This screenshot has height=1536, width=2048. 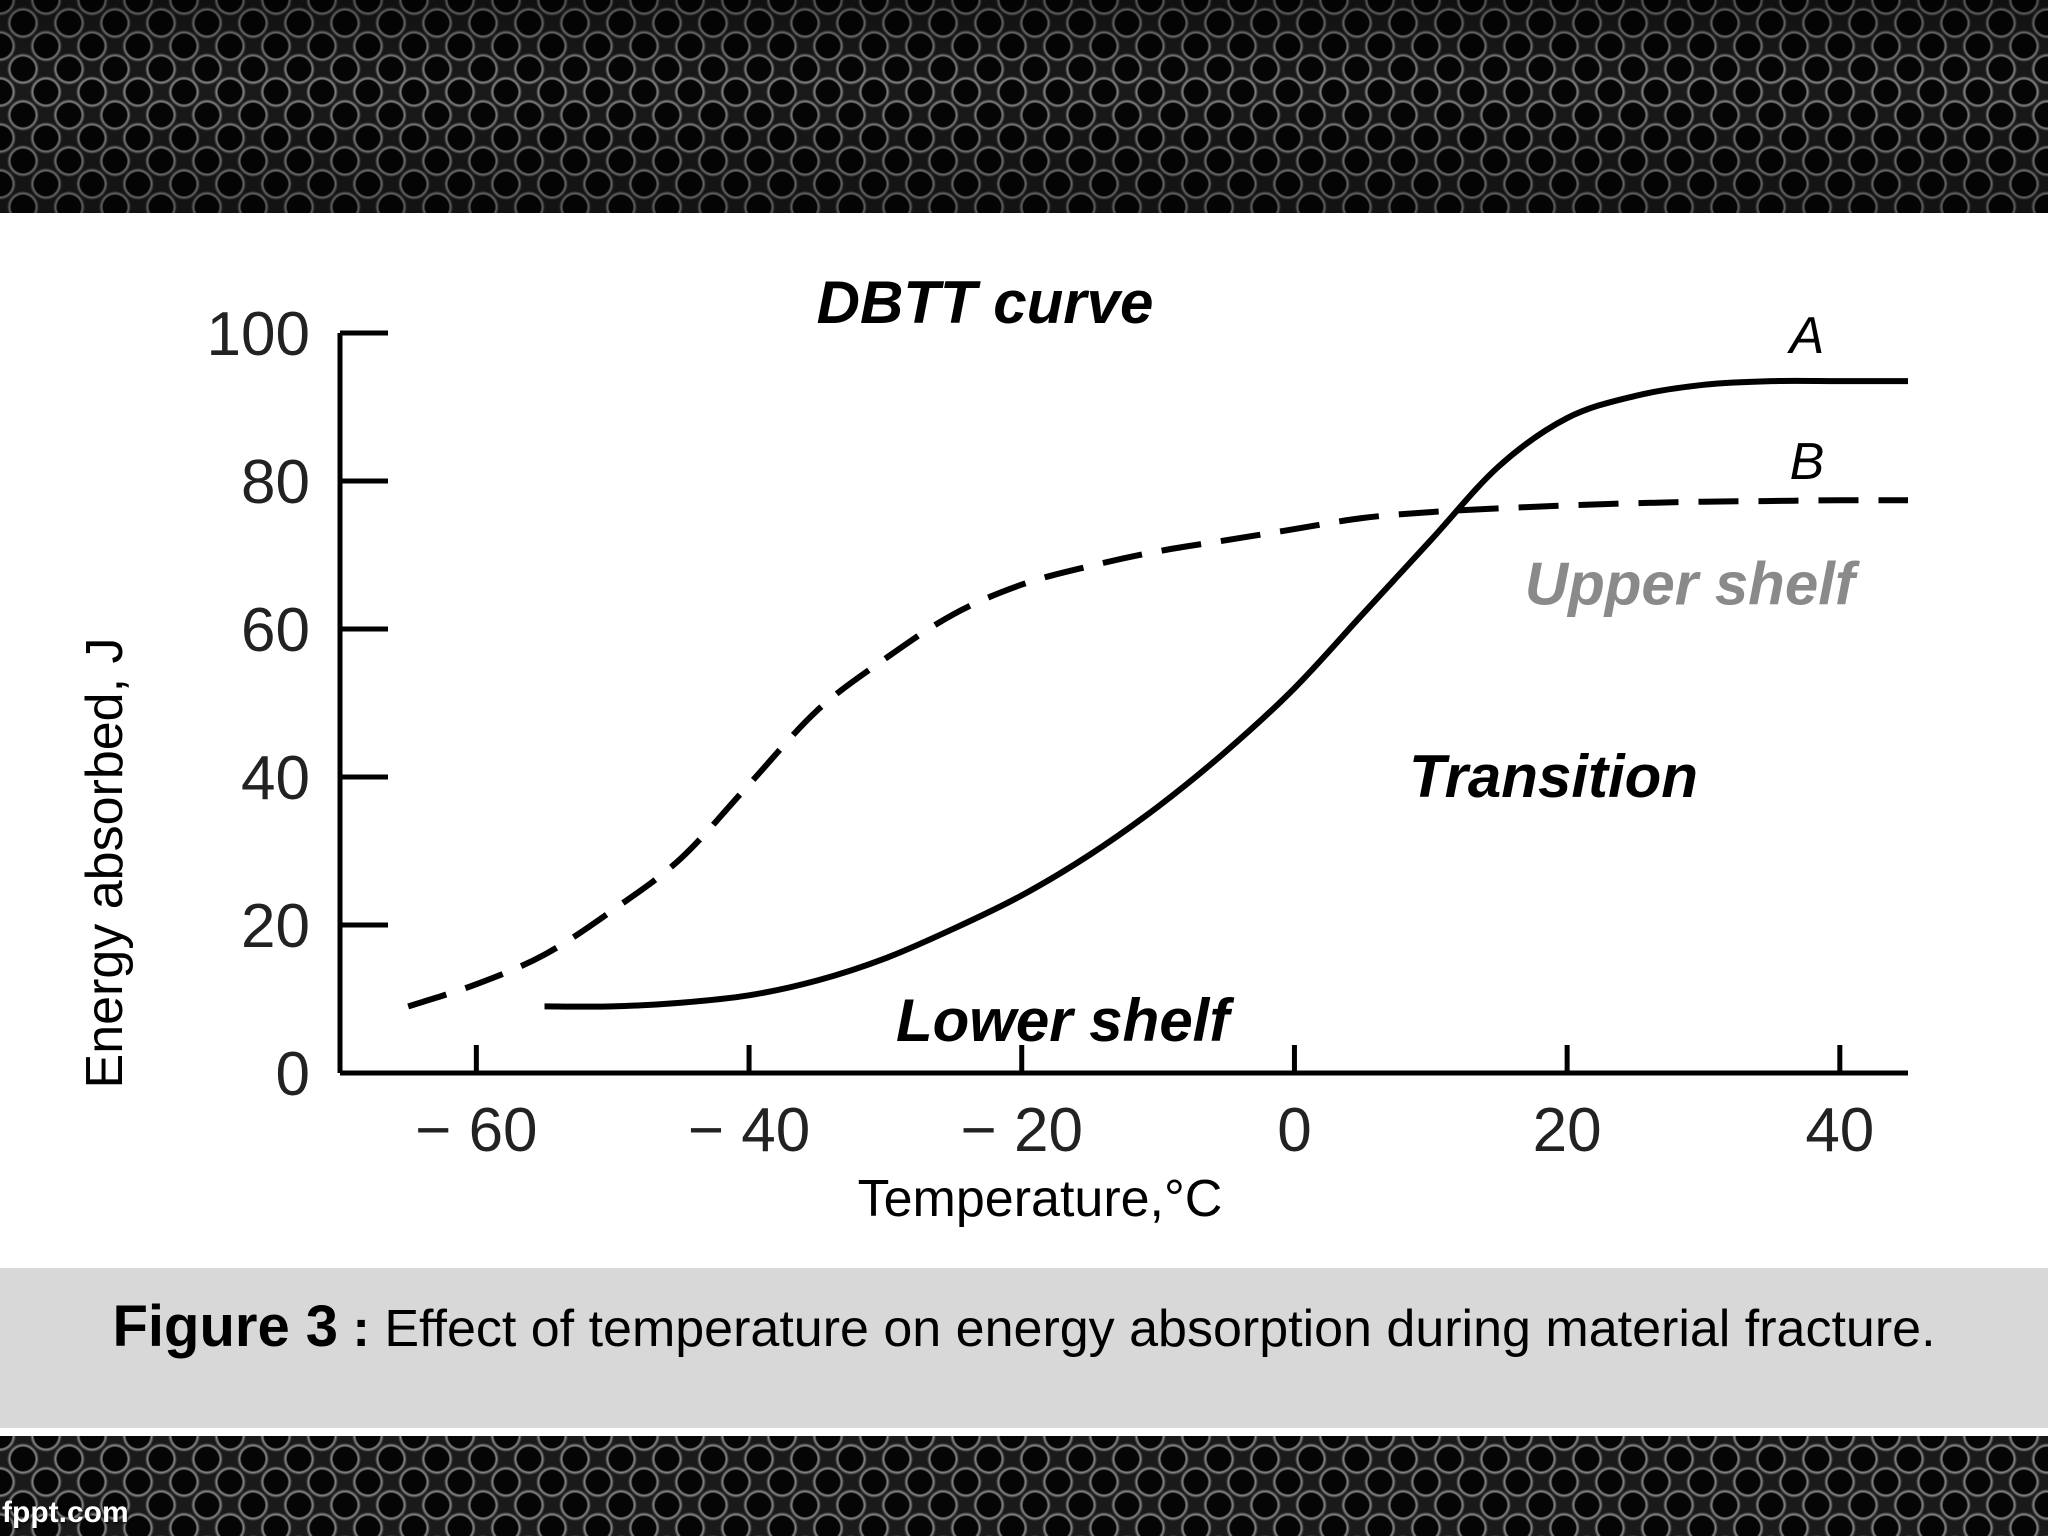 What do you see at coordinates (275, 630) in the screenshot?
I see `y-tick-label: 60` at bounding box center [275, 630].